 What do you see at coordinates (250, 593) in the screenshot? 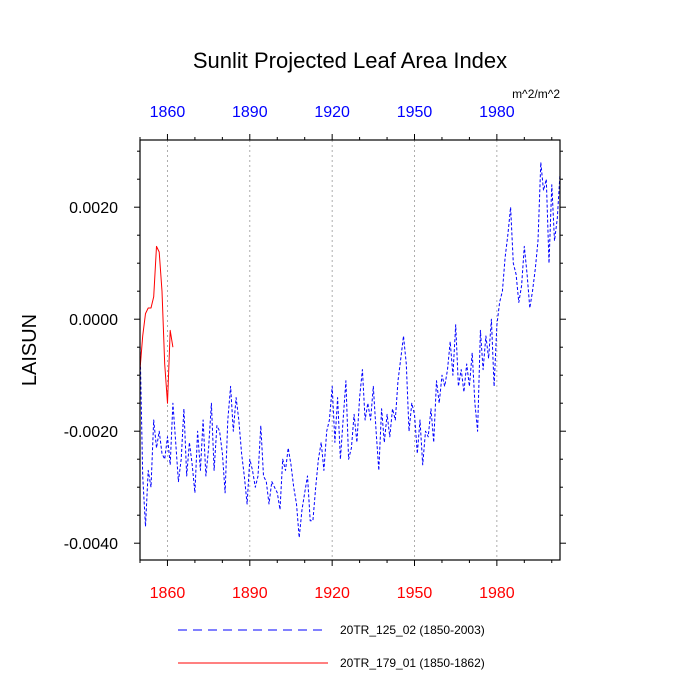
I see `x-tick-label-bottom: 1890` at bounding box center [250, 593].